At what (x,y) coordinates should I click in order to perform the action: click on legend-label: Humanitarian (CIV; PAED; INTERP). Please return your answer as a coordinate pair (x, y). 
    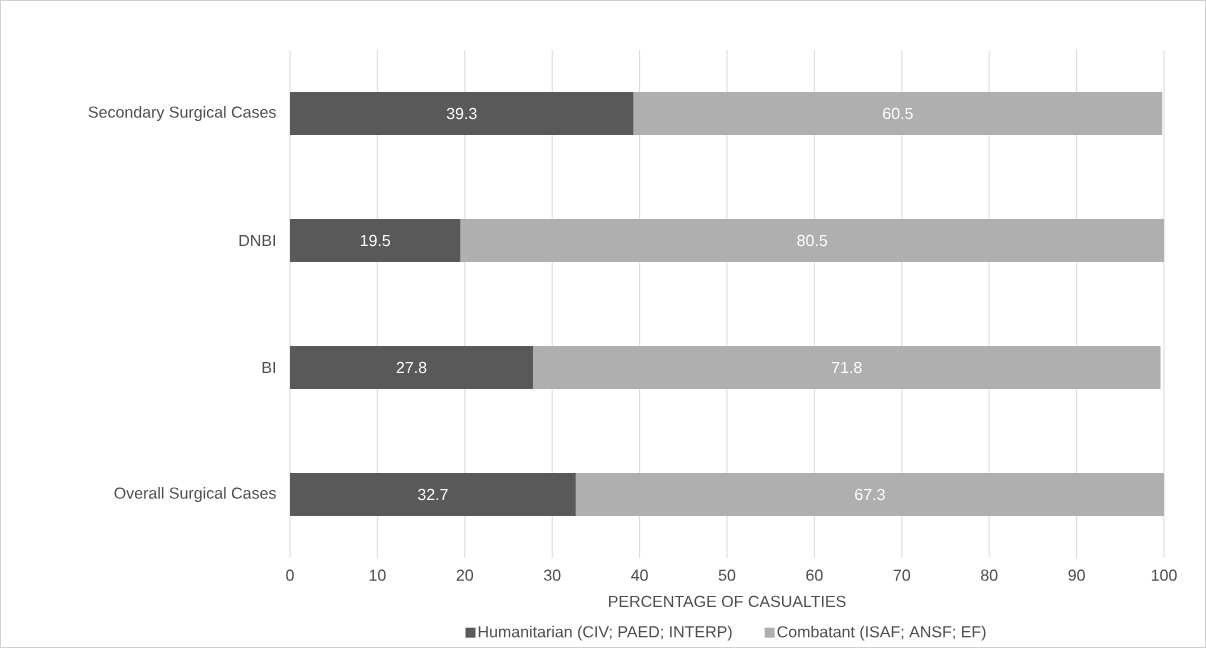
    Looking at the image, I should click on (605, 633).